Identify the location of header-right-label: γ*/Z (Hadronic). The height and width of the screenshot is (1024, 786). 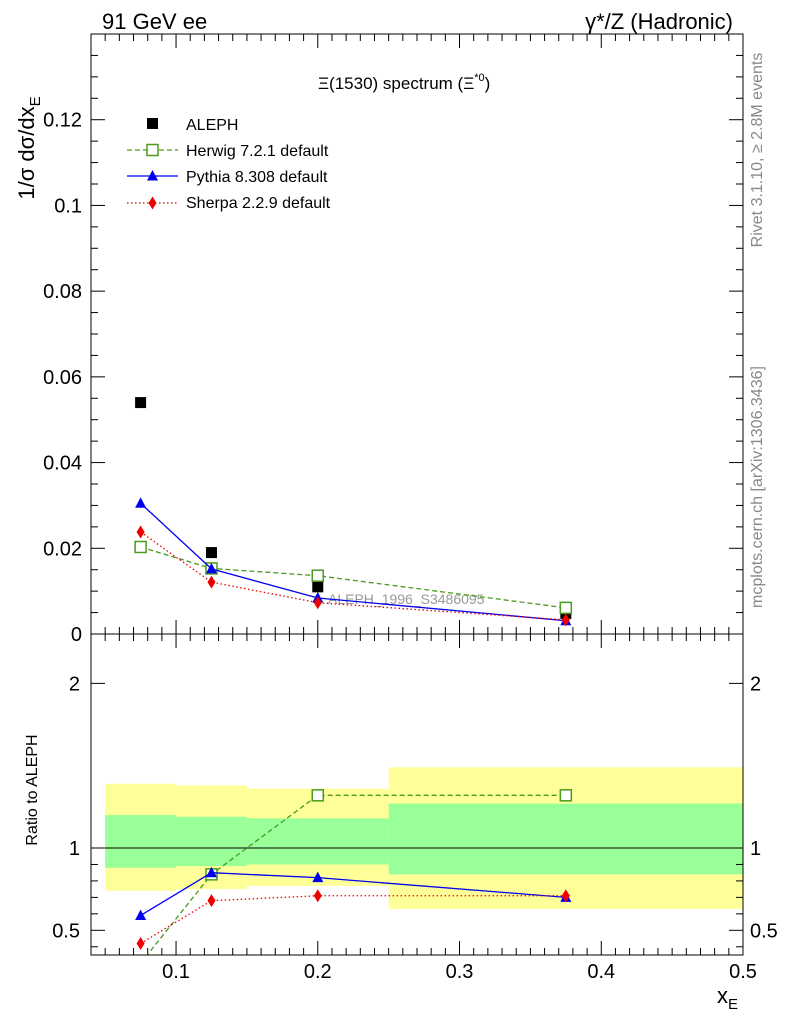
(659, 21).